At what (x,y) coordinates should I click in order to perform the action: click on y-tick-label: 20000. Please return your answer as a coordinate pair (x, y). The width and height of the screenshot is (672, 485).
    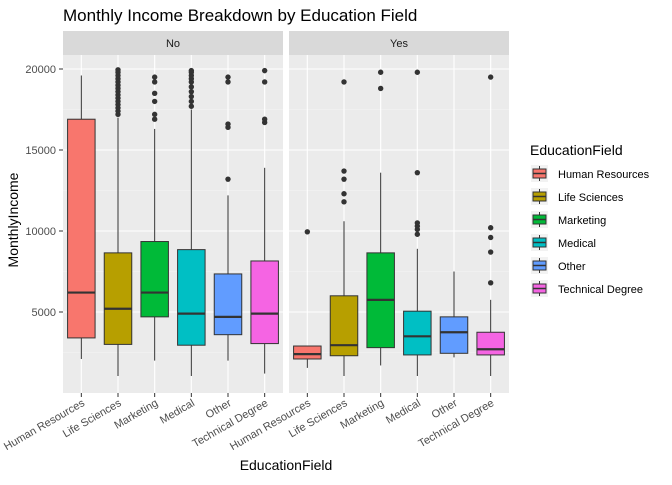
    Looking at the image, I should click on (40, 70).